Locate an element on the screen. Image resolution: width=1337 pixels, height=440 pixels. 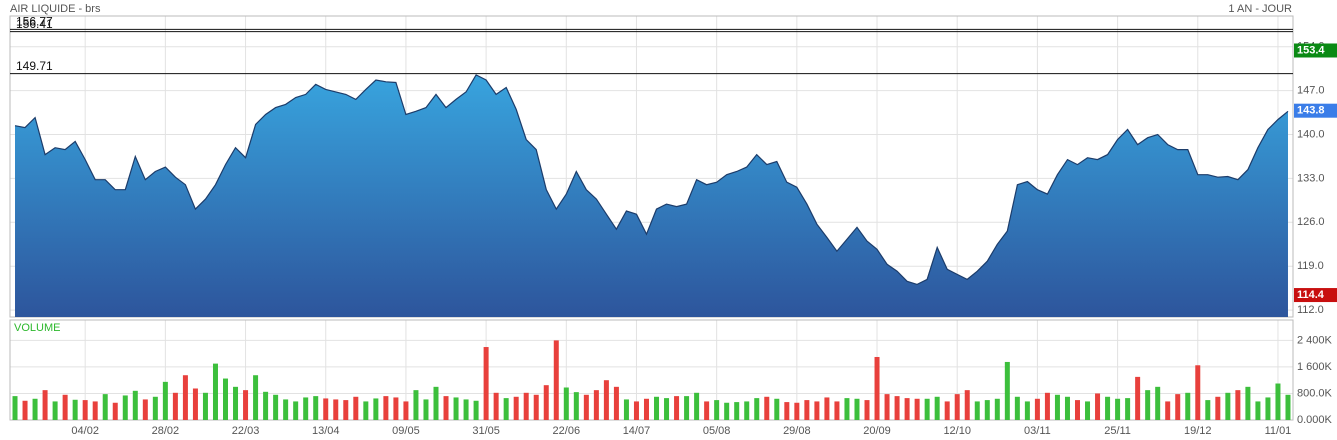
y-tick-label: 126.0 is located at coordinates (1311, 222).